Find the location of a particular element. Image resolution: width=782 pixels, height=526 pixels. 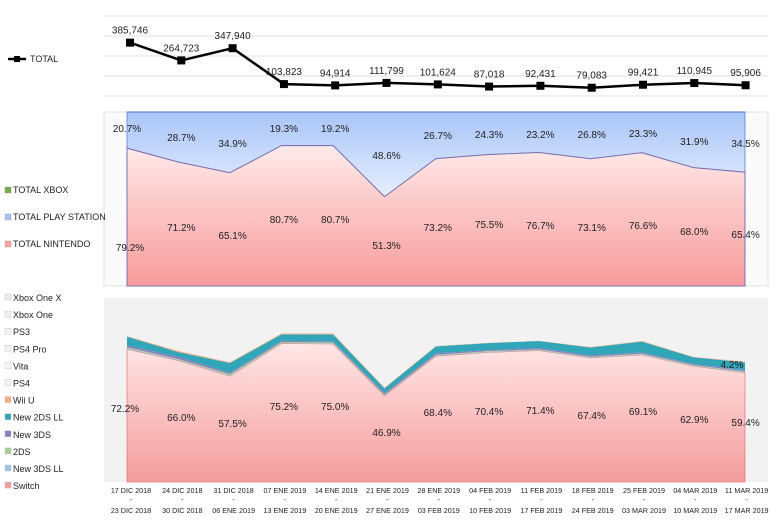

detail-legend-label: PS4 Pro is located at coordinates (30, 349).